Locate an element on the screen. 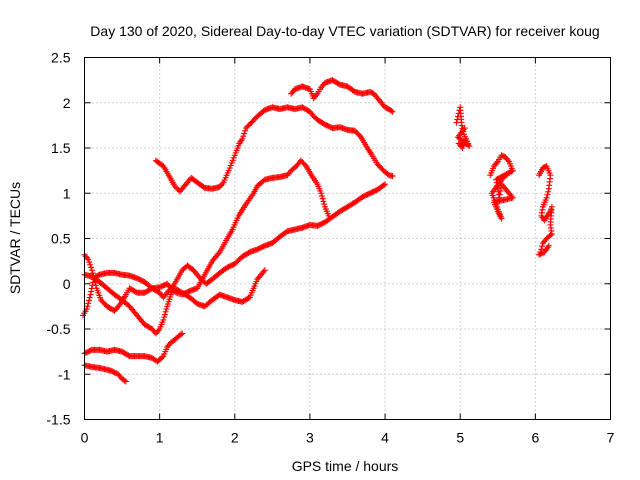  x-tick-label: 2 is located at coordinates (235, 438).